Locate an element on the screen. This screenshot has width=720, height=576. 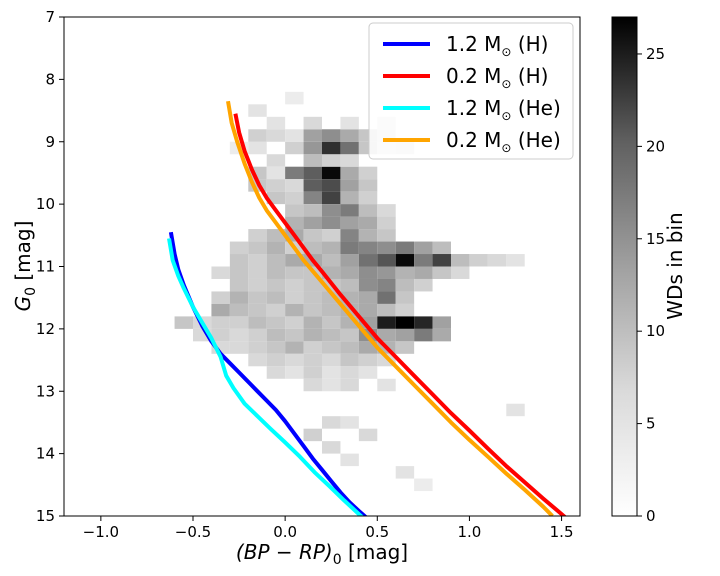
x-tick-label: 1.0 is located at coordinates (469, 532).